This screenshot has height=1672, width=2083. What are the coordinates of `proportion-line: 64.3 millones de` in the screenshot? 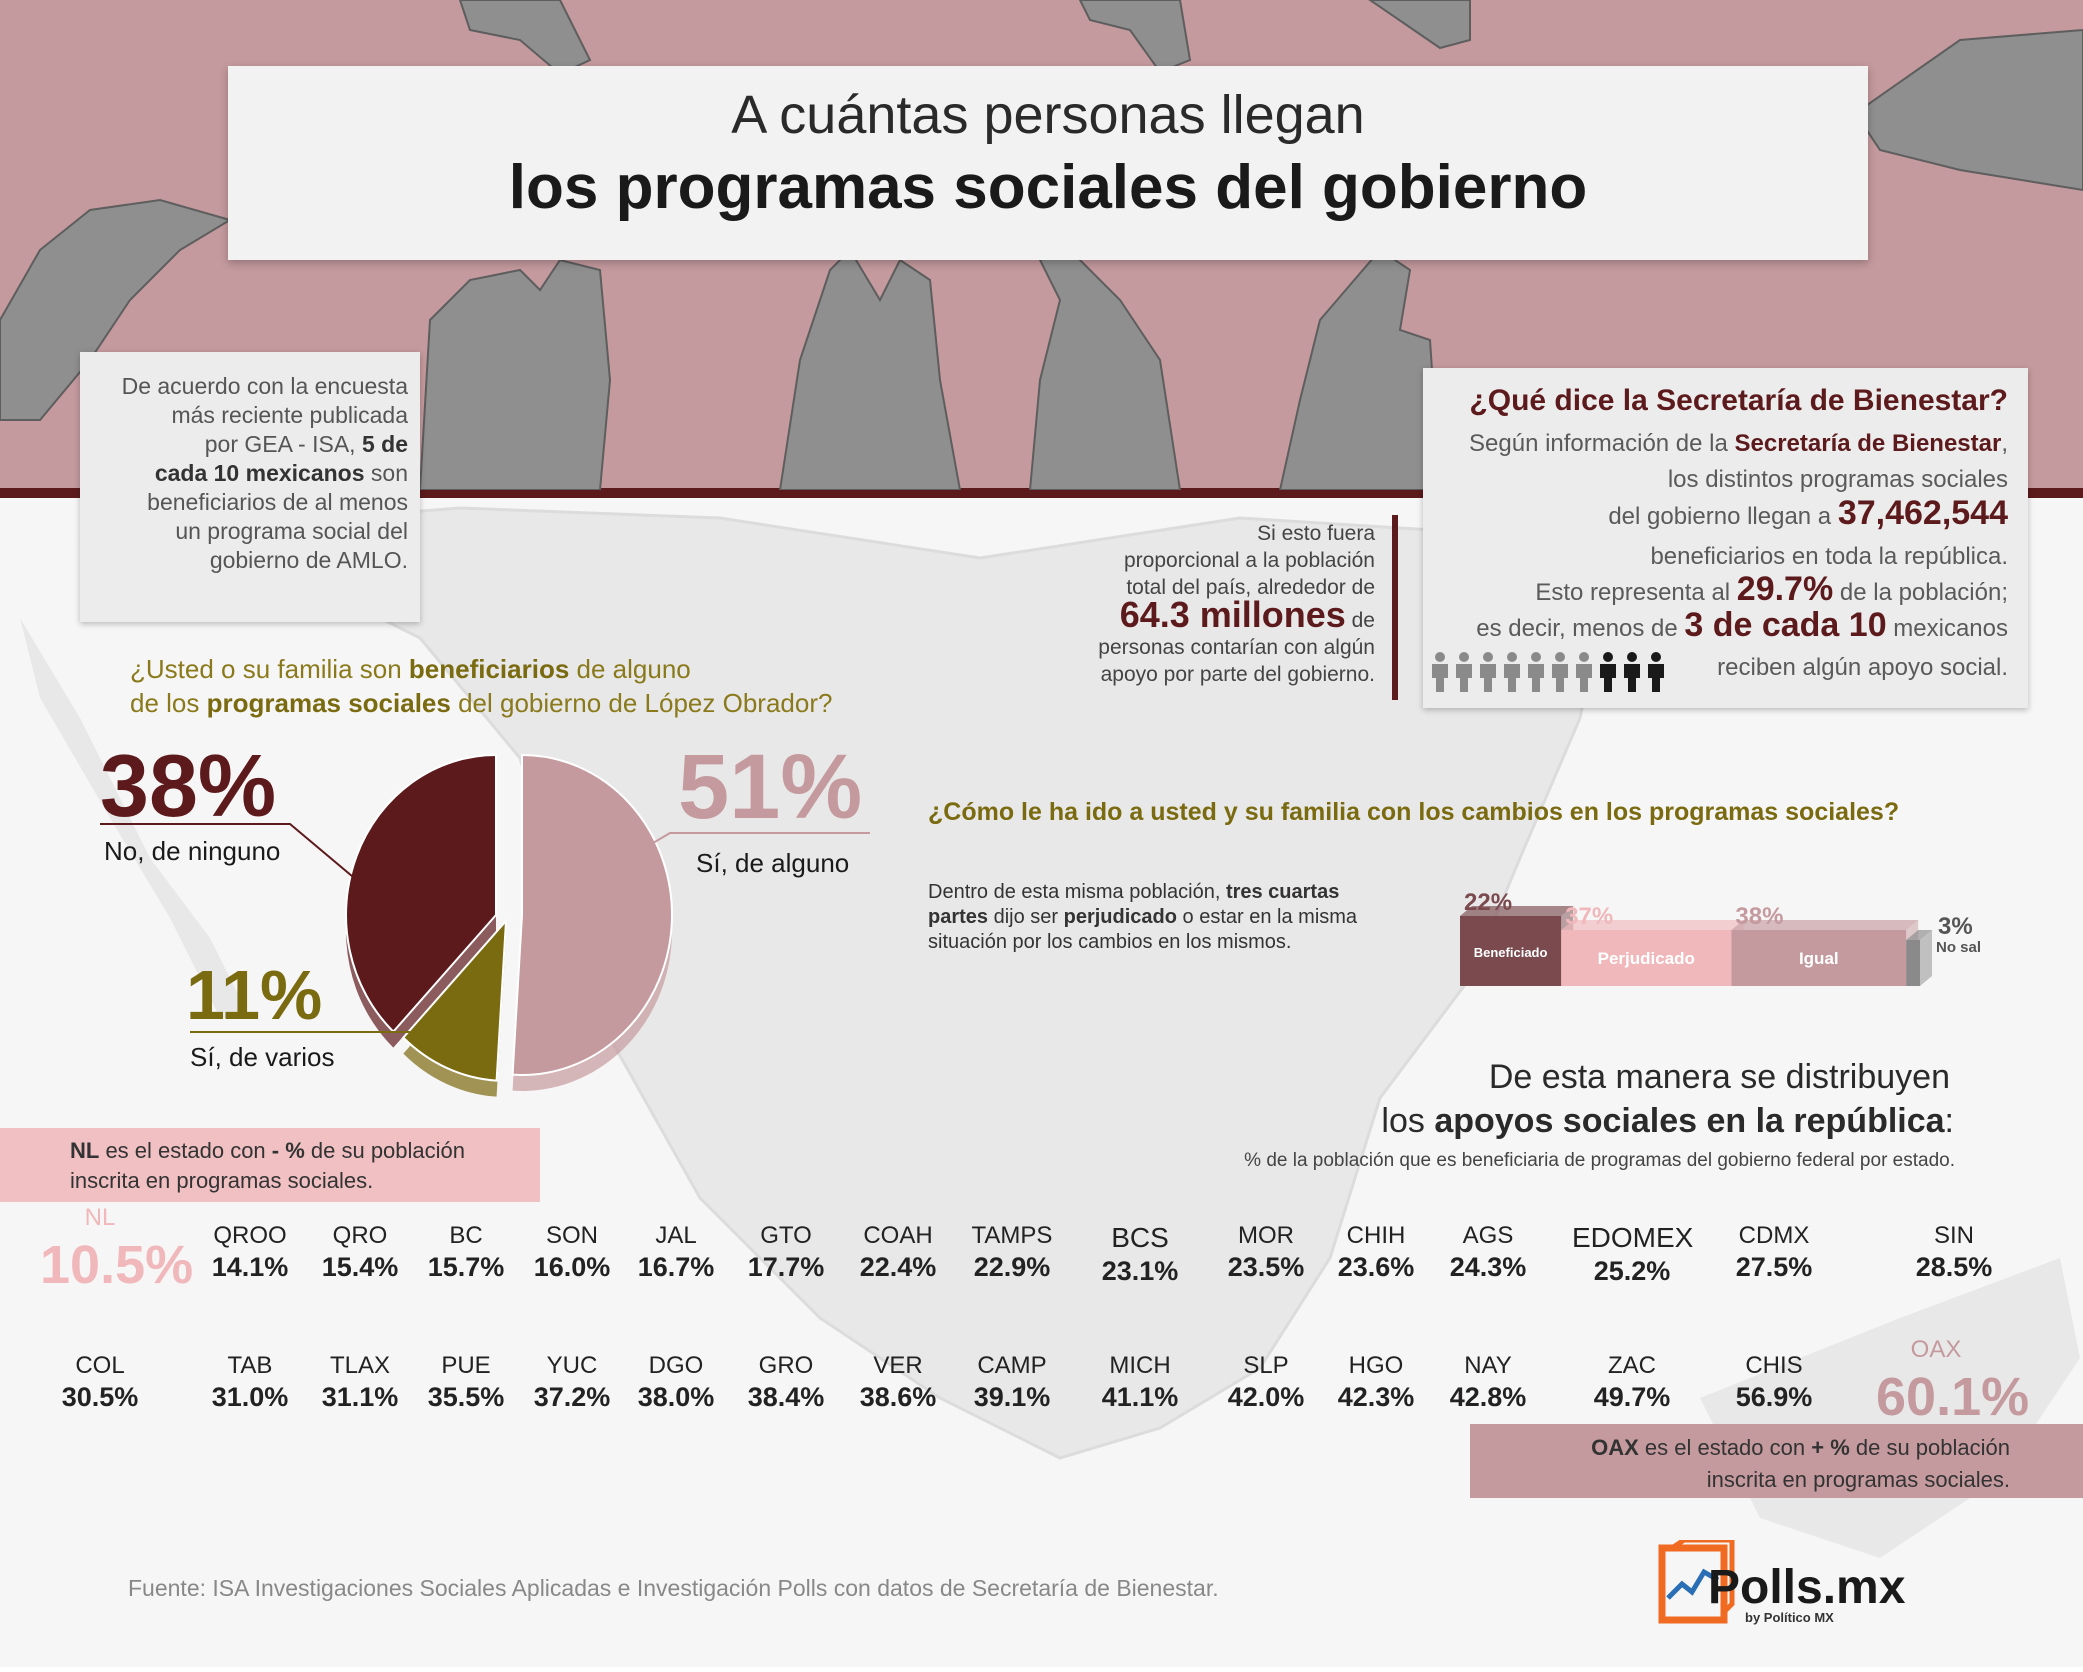 It's located at (1207, 615).